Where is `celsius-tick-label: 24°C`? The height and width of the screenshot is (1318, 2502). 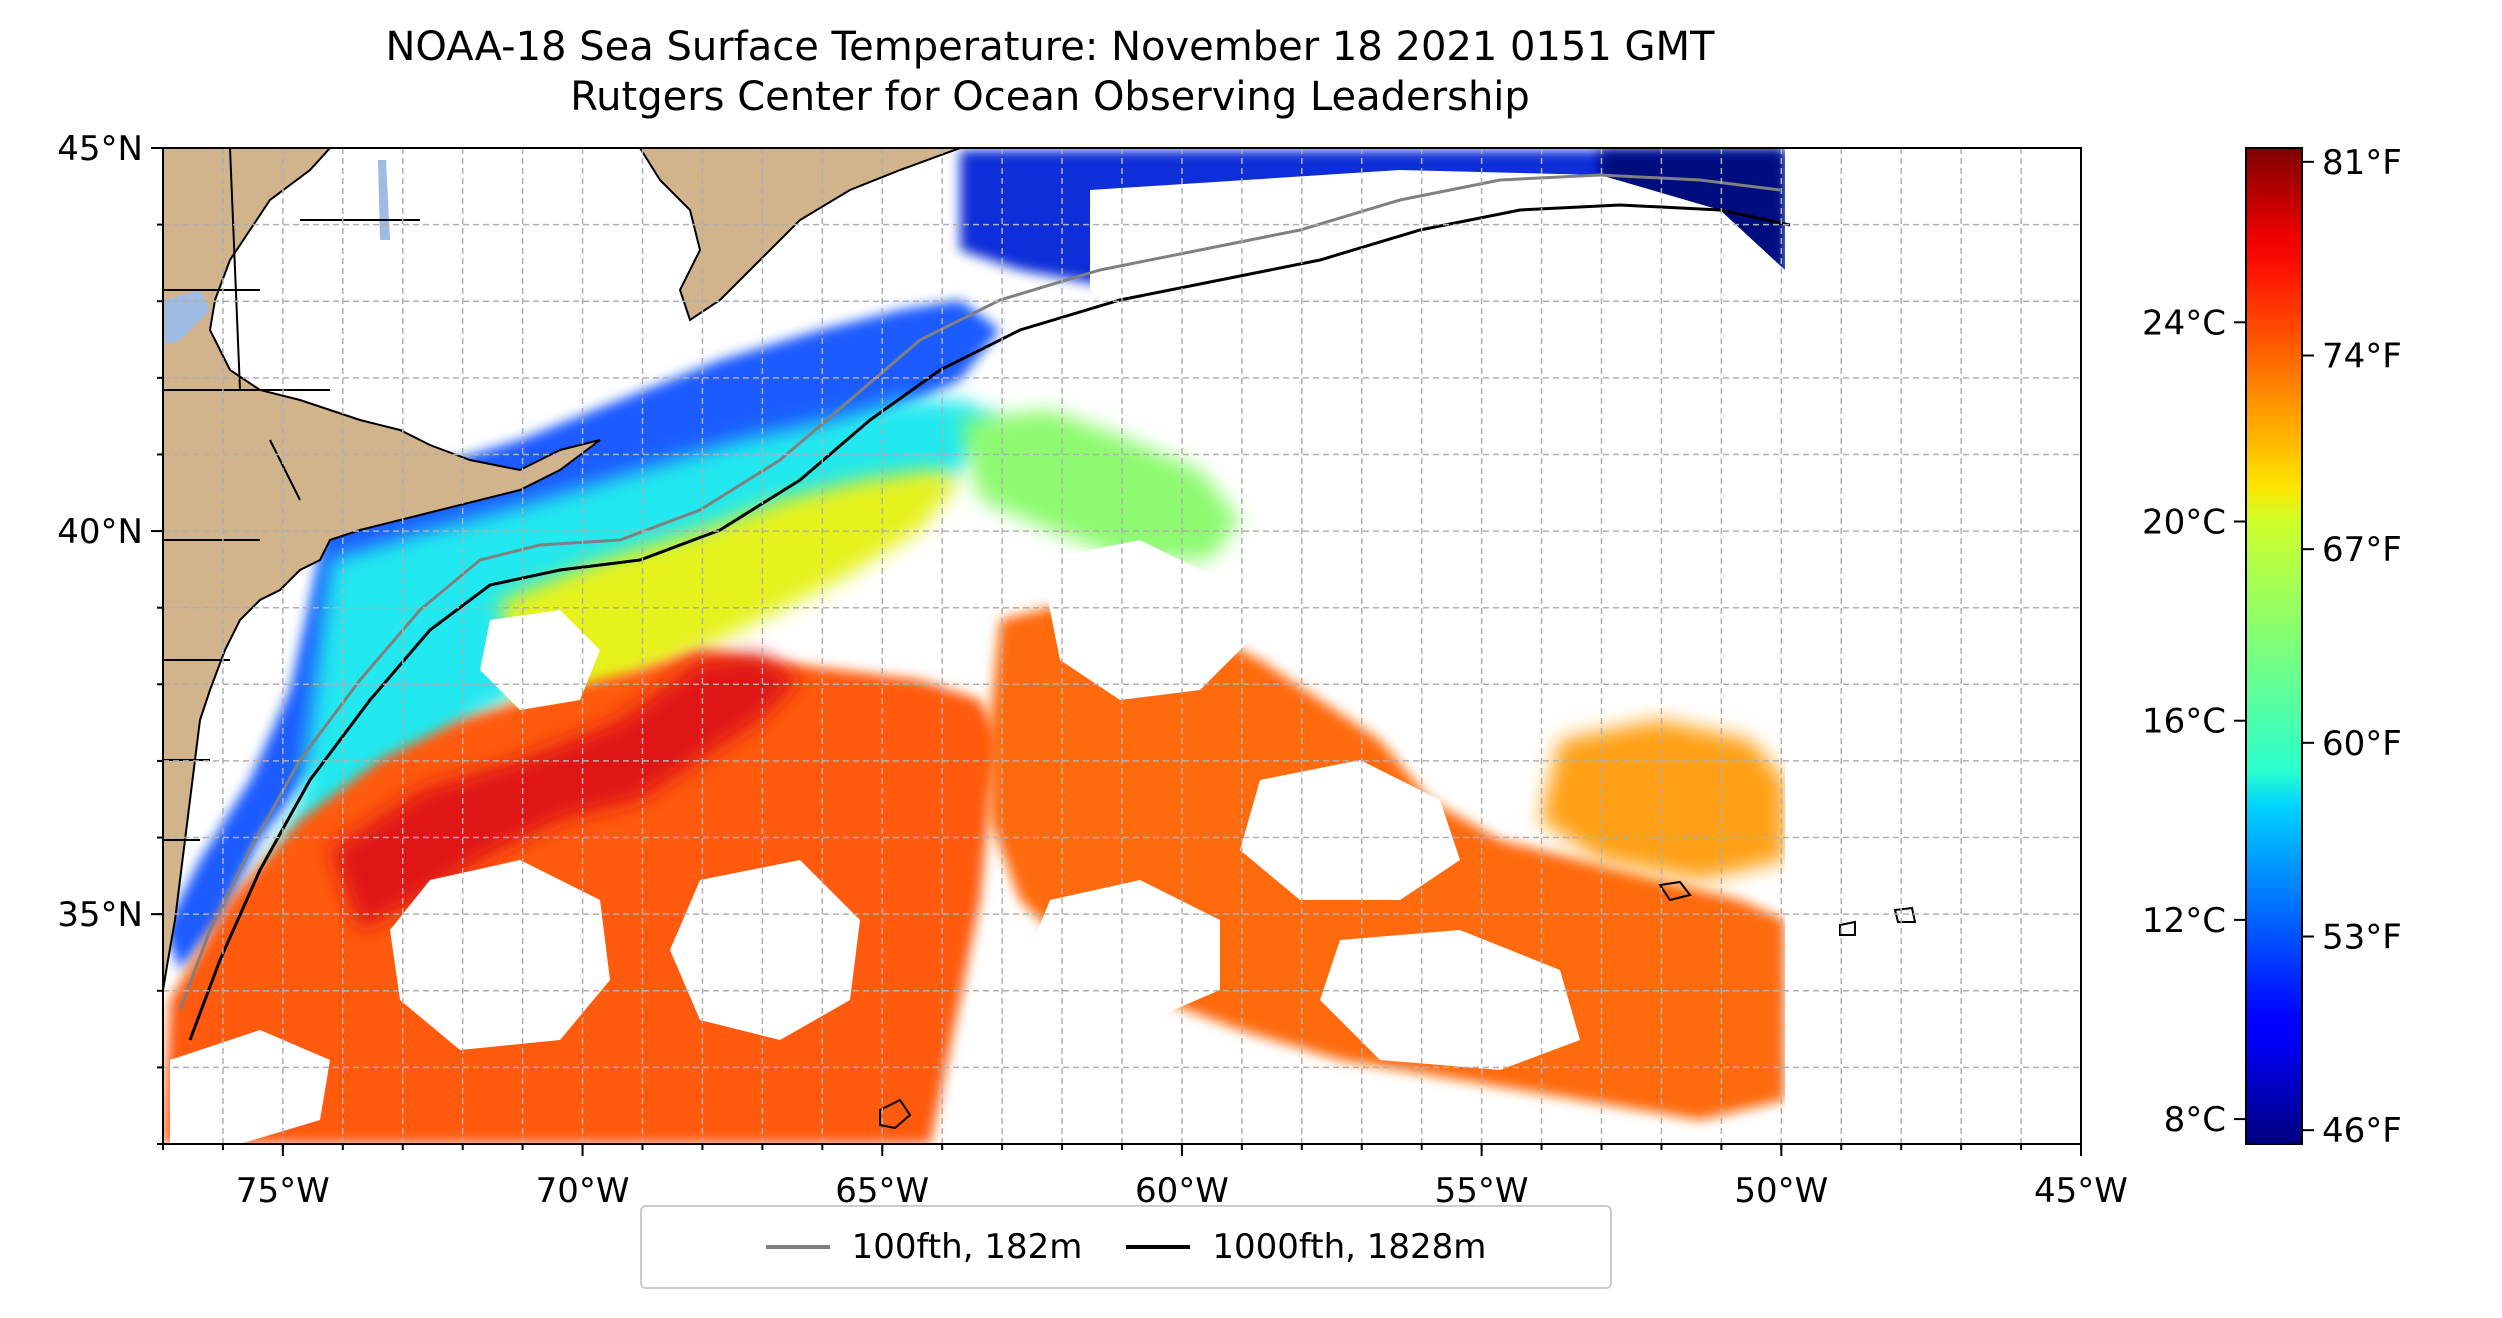
celsius-tick-label: 24°C is located at coordinates (2184, 323).